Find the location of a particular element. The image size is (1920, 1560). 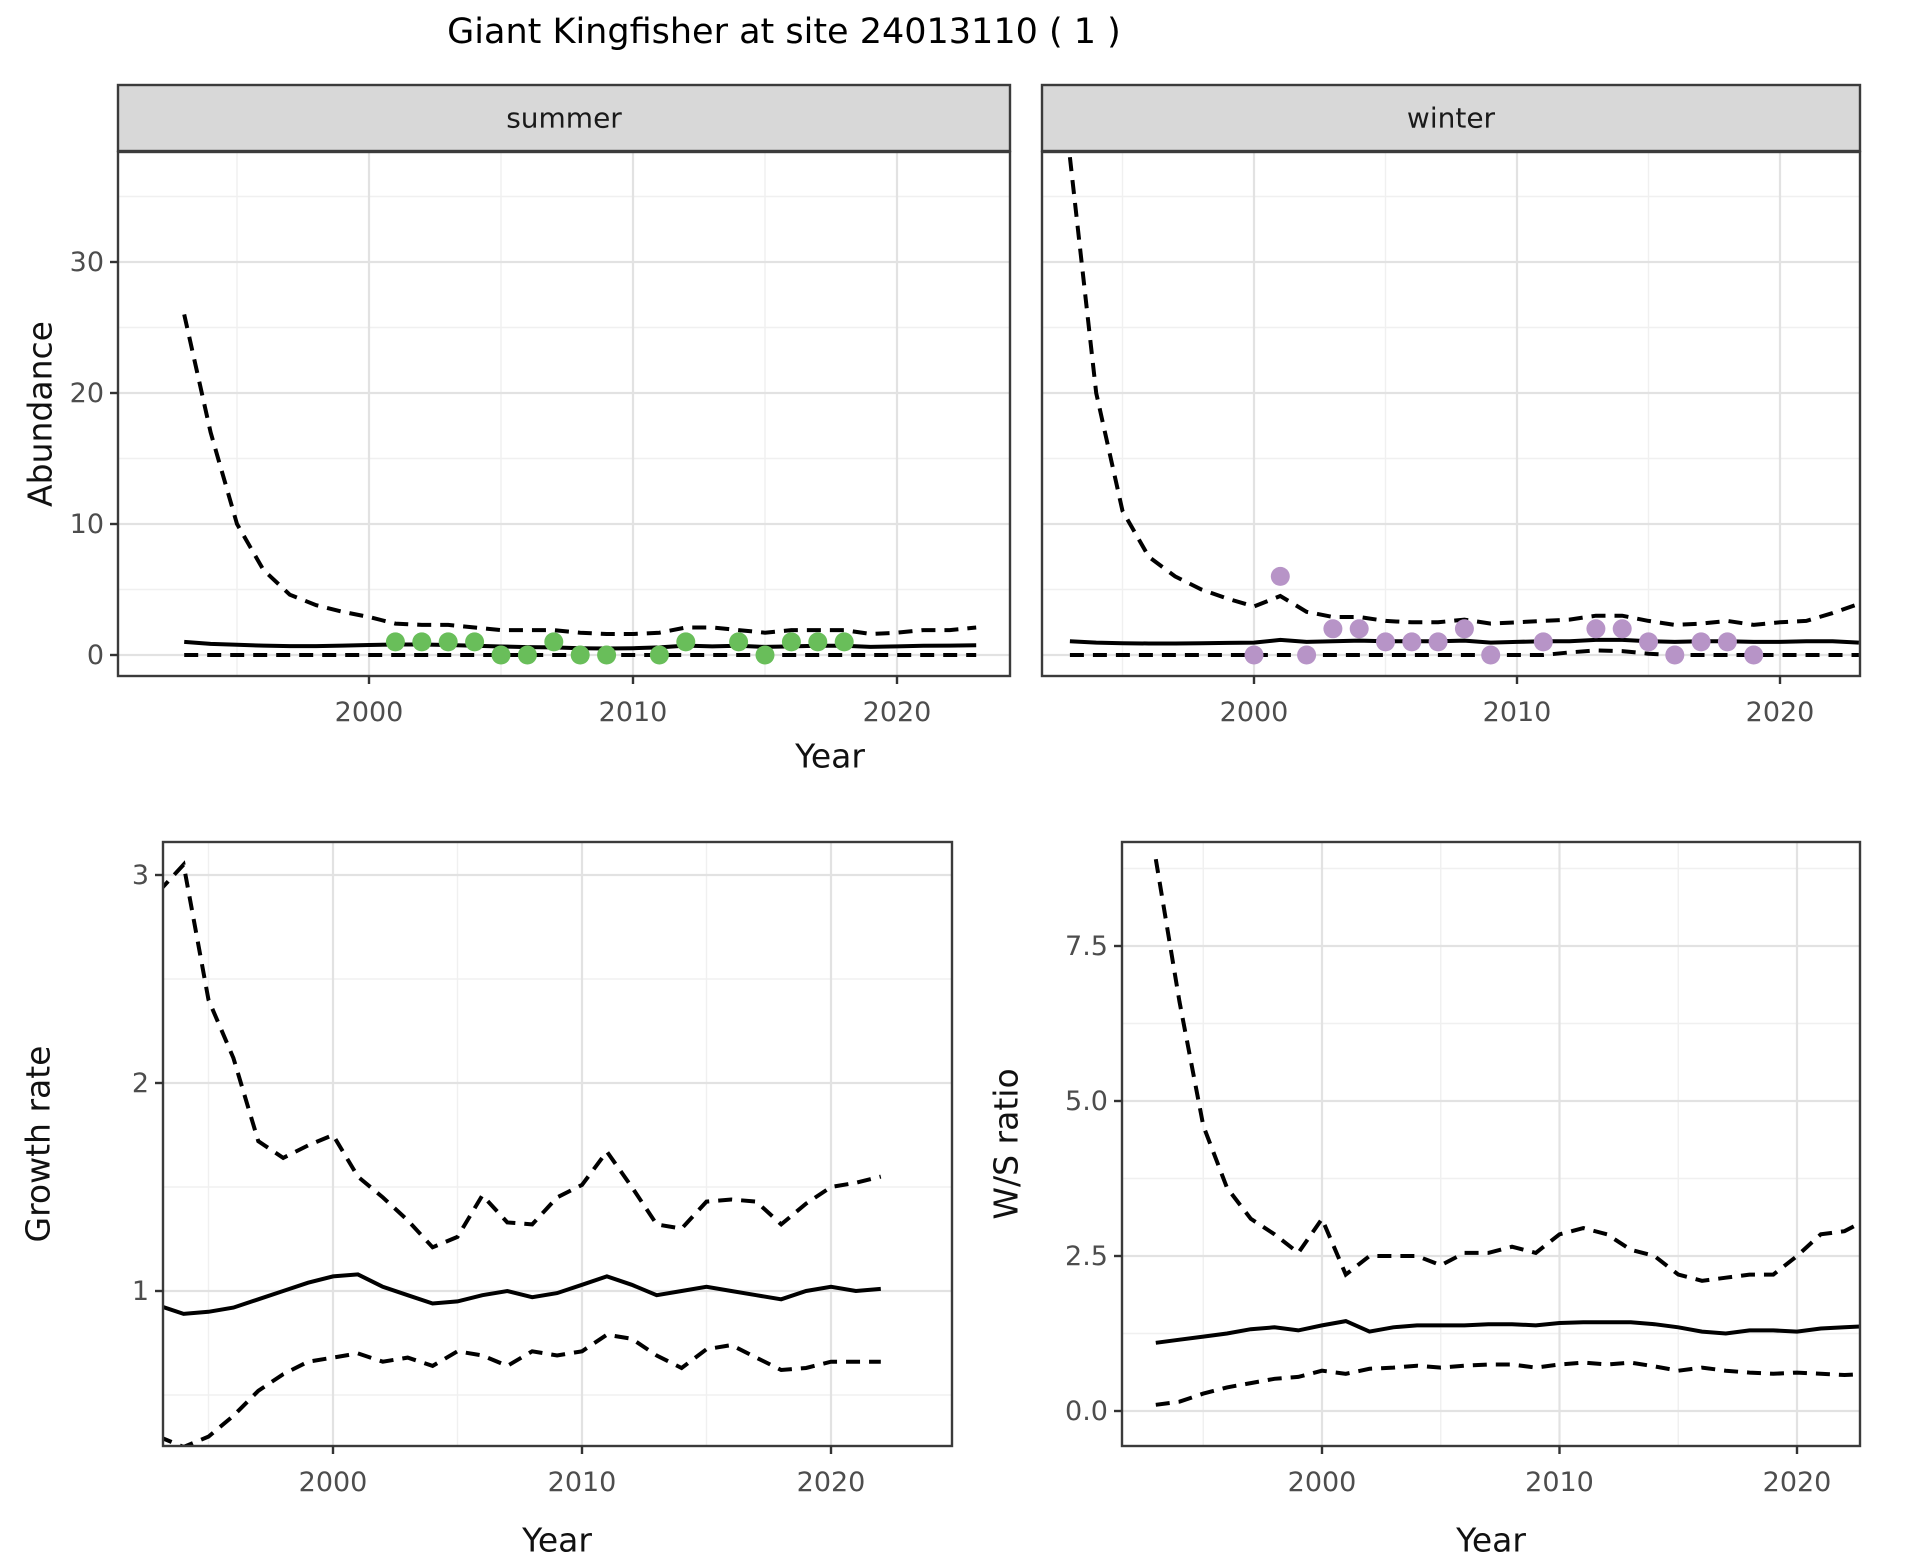

panel-border is located at coordinates (1451, 414).